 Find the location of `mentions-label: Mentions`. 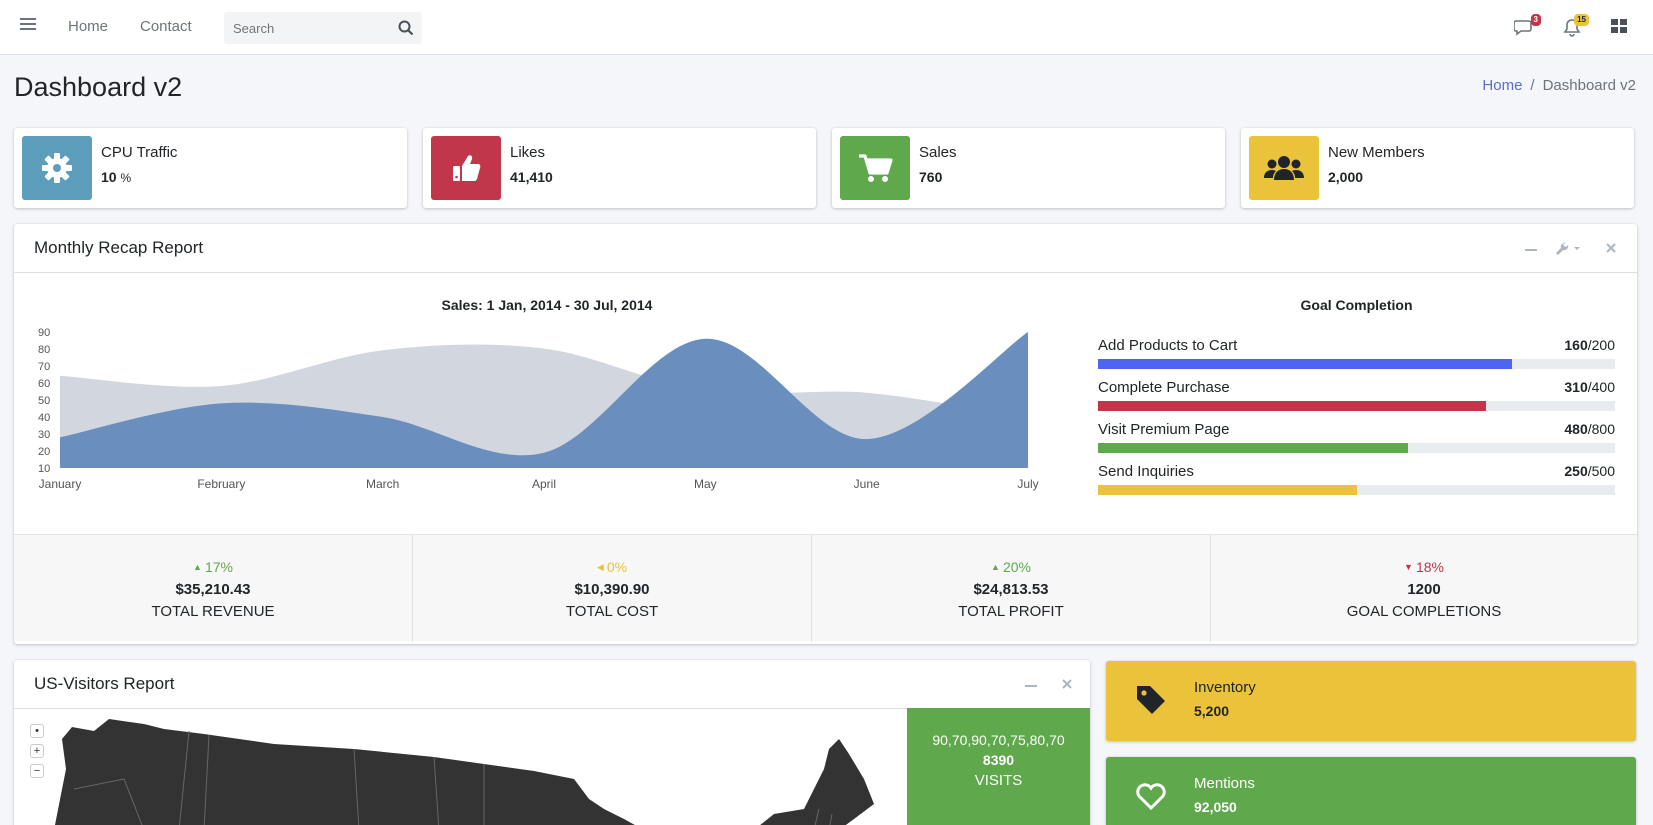

mentions-label: Mentions is located at coordinates (1224, 783).